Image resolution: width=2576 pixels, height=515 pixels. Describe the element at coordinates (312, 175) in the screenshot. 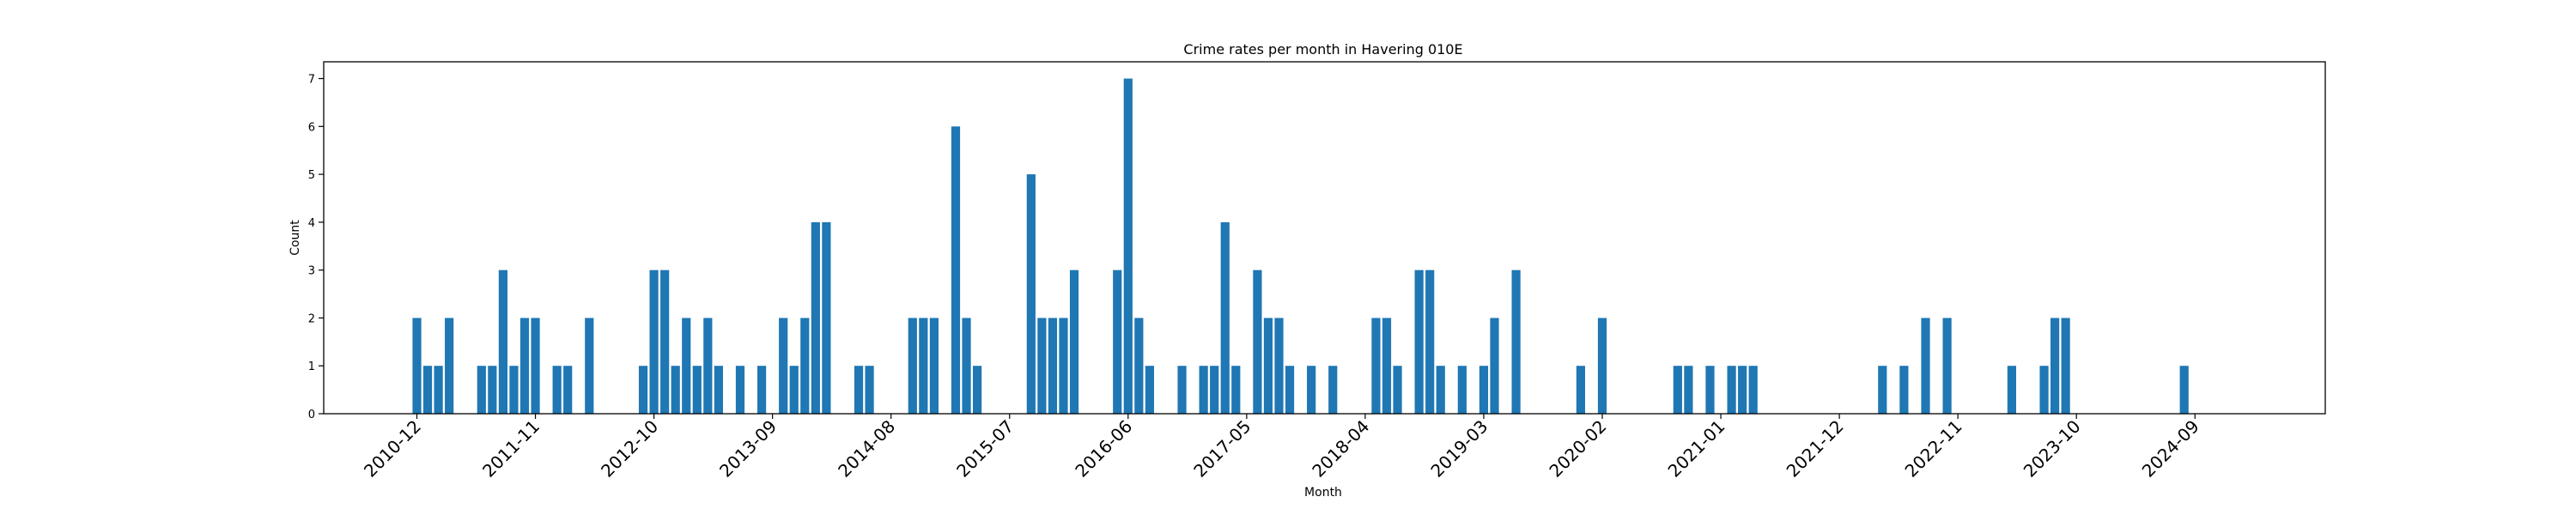

I see `y-tick-label: 5` at that location.